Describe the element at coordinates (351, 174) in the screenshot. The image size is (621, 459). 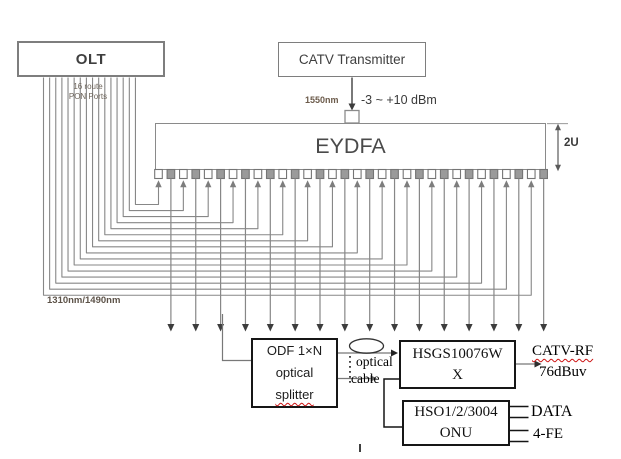
I see `eydfa-port-row` at that location.